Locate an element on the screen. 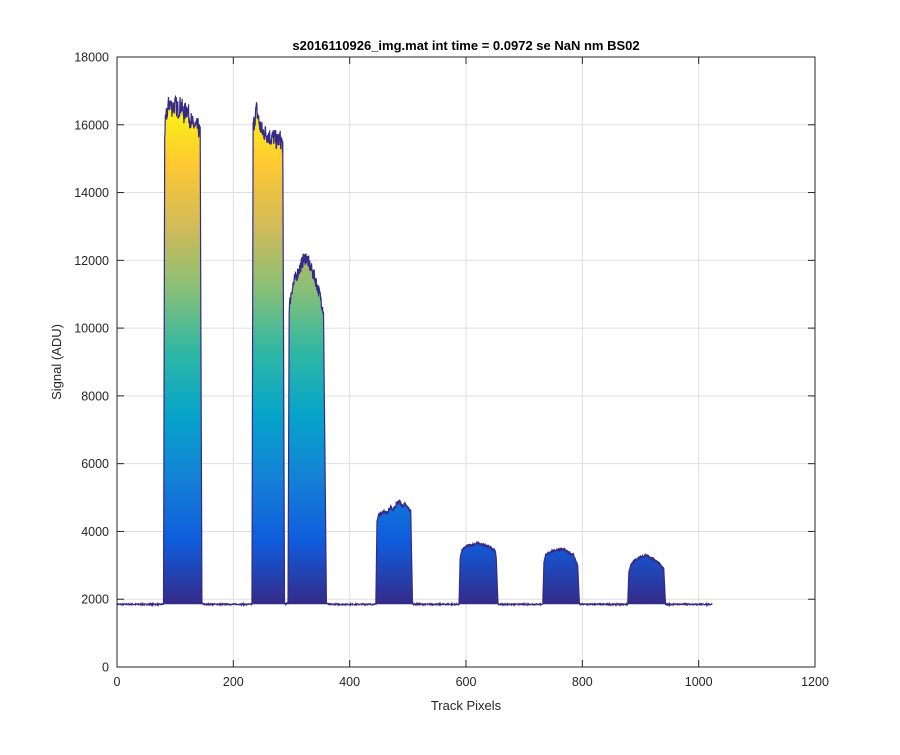 This screenshot has width=900, height=755. x-tick-label: 800 is located at coordinates (582, 682).